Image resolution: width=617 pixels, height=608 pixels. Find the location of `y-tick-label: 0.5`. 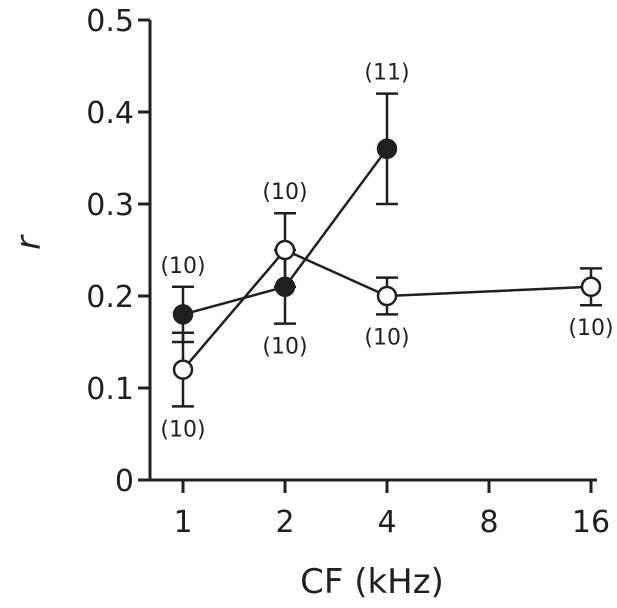

y-tick-label: 0.5 is located at coordinates (110, 21).